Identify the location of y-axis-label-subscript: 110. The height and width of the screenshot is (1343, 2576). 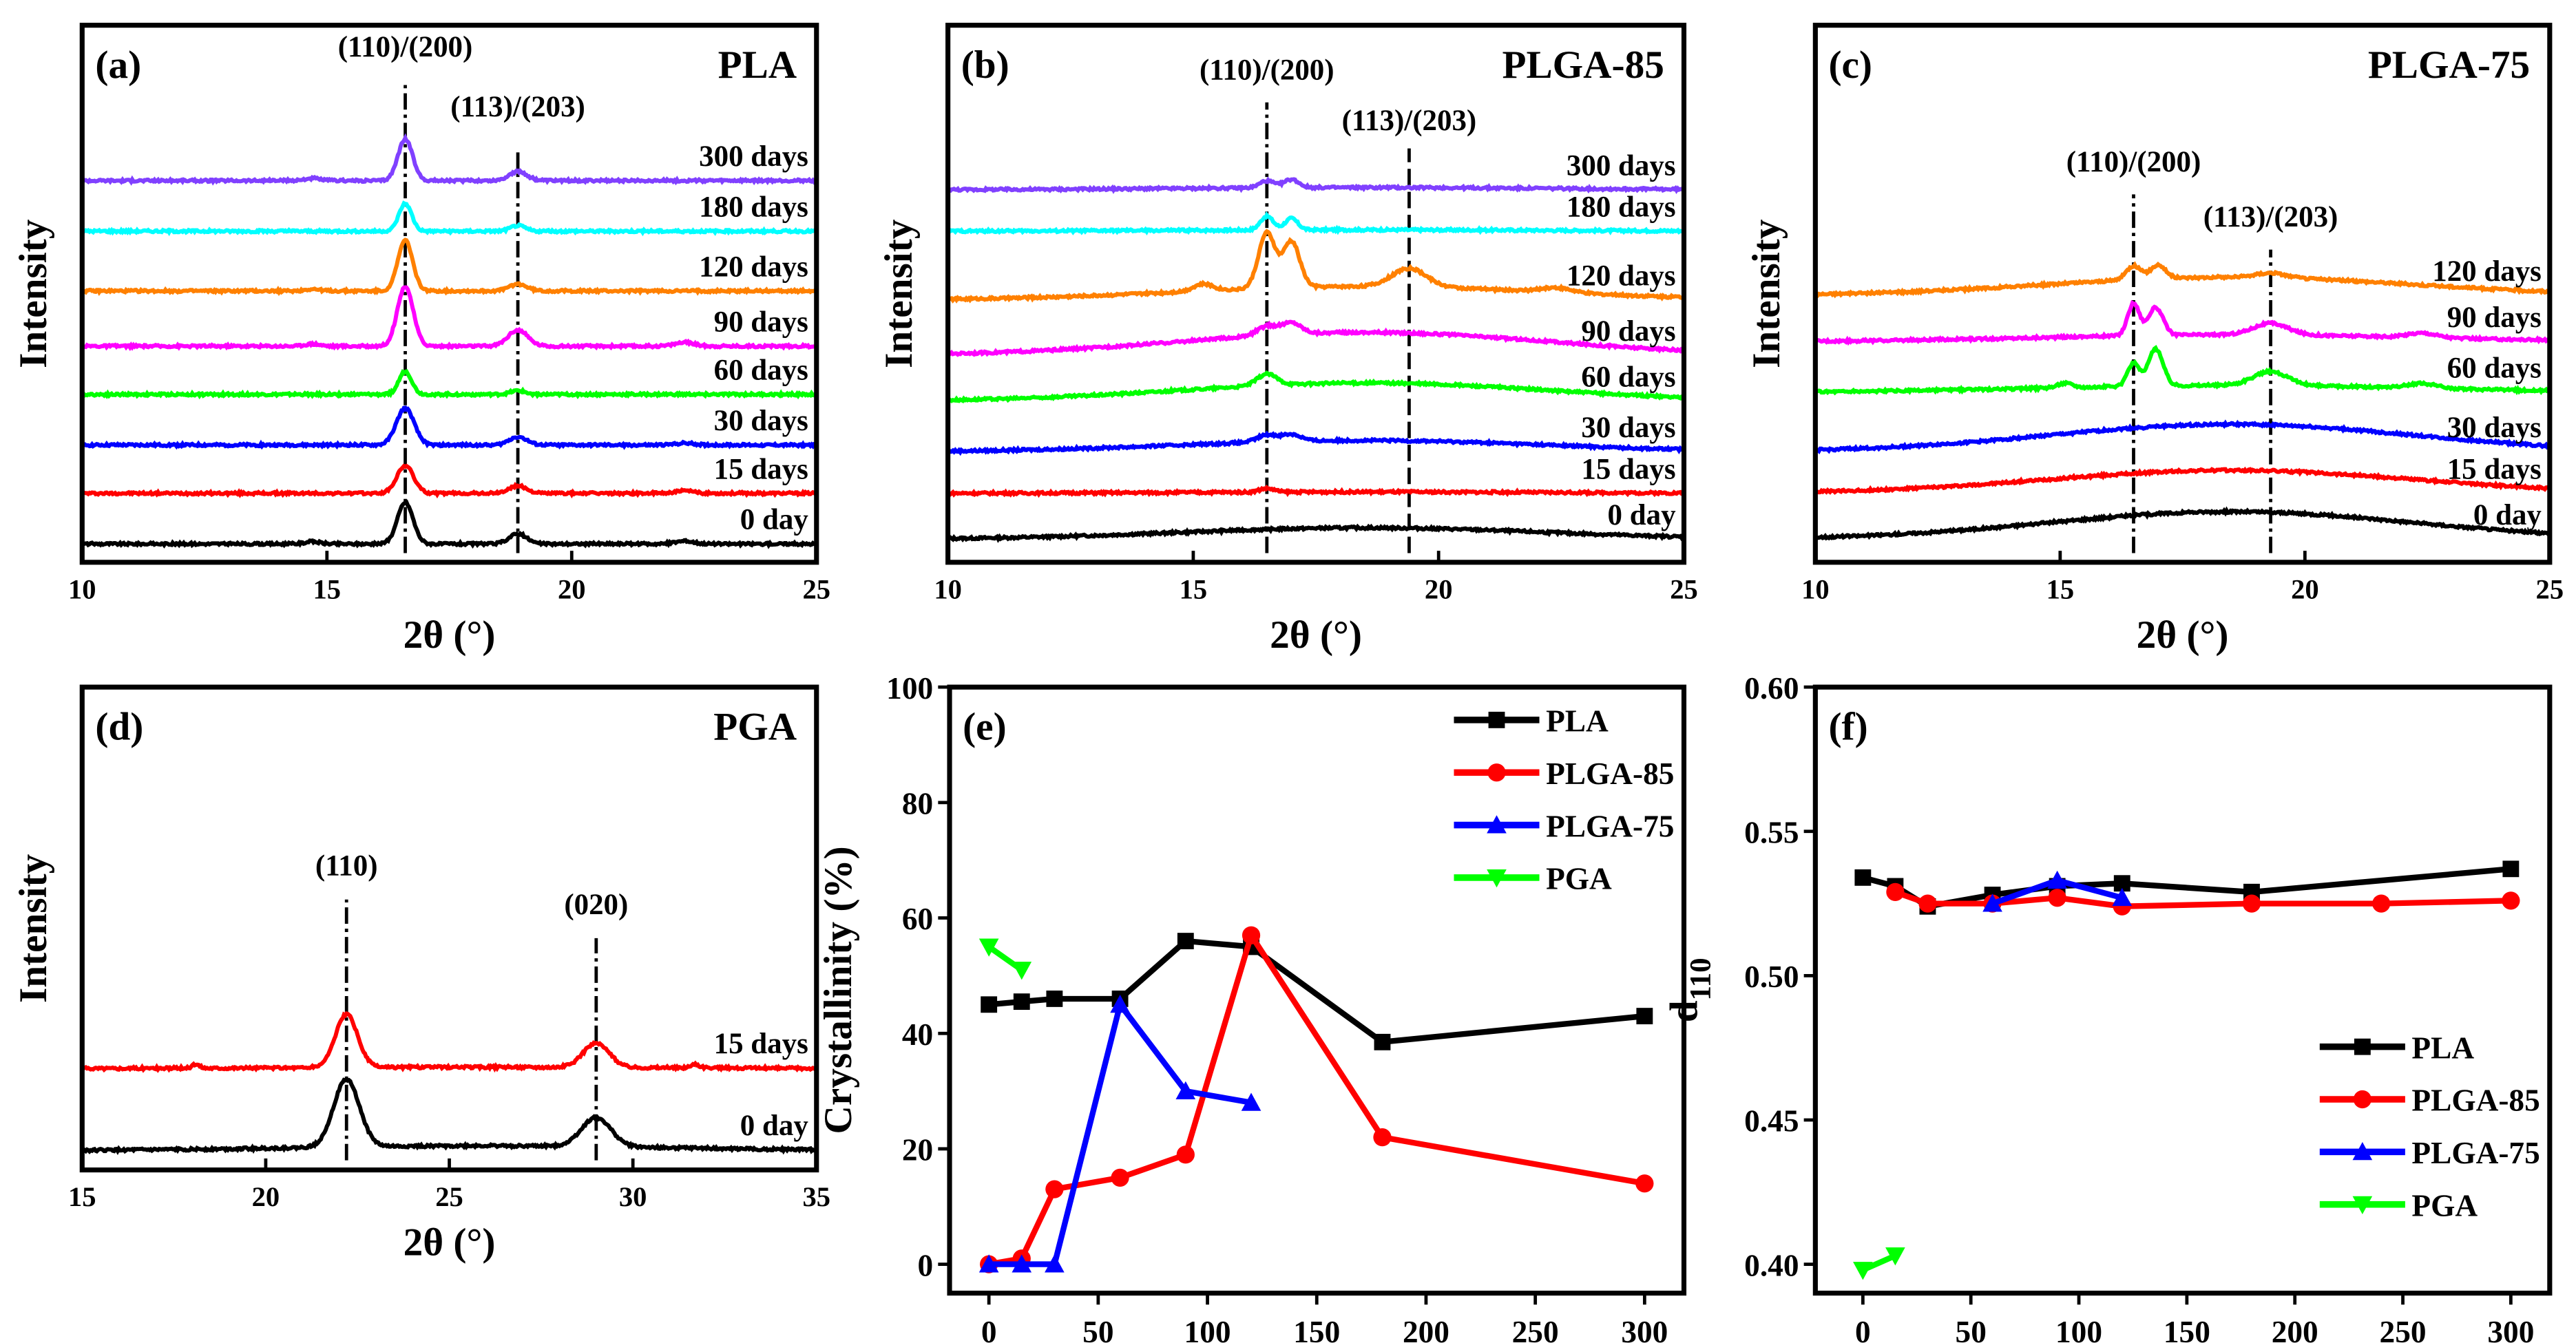
(1701, 979).